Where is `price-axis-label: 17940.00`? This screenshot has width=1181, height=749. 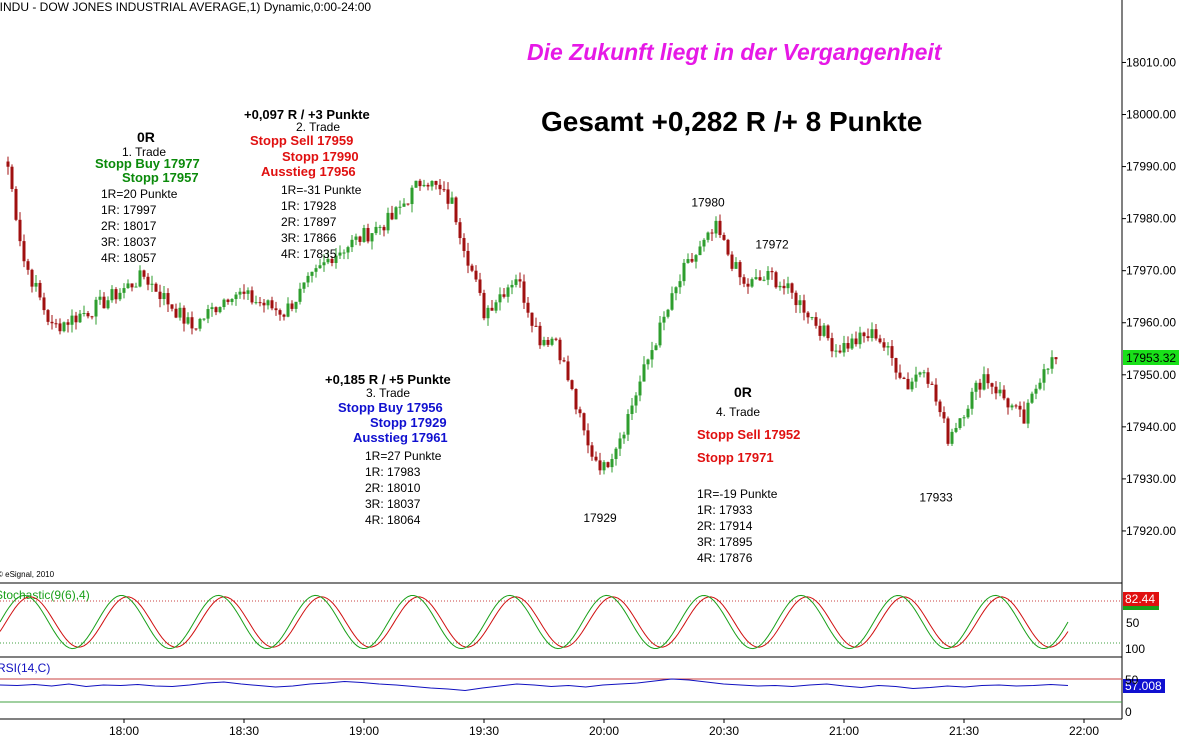 price-axis-label: 17940.00 is located at coordinates (1151, 427).